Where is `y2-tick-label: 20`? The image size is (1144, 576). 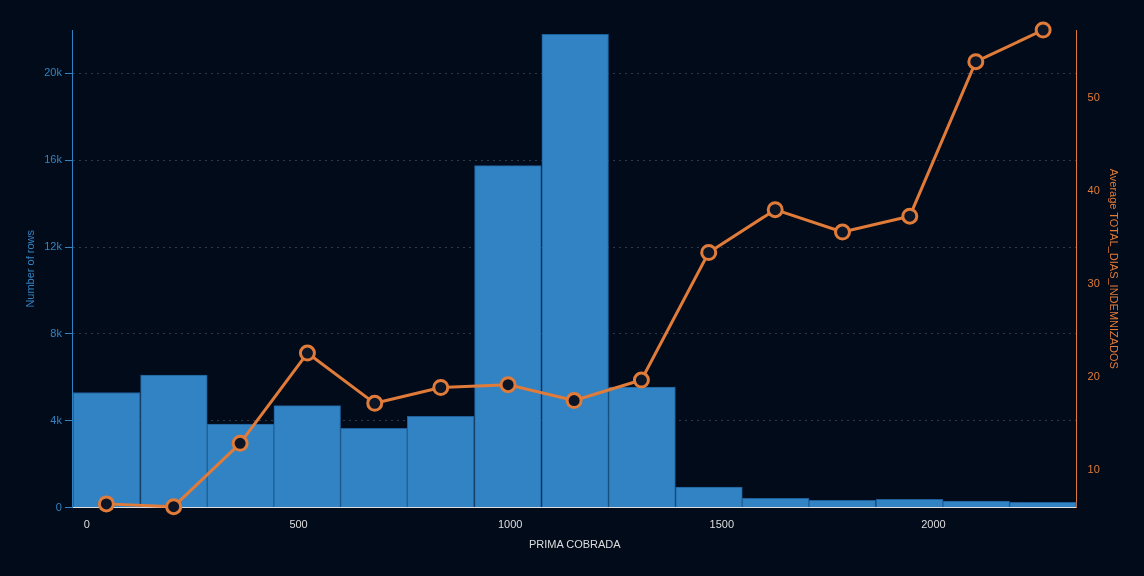
y2-tick-label: 20 is located at coordinates (1093, 376).